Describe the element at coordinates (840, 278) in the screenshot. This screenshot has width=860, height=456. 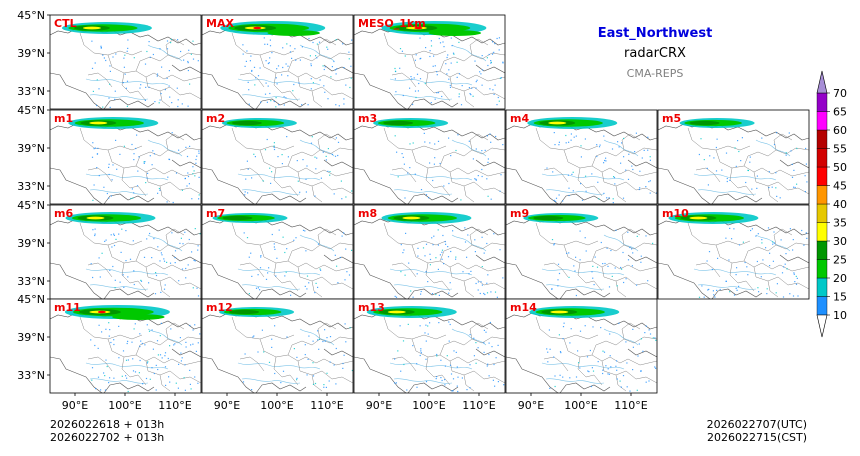
I see `colorbar-label: 20` at that location.